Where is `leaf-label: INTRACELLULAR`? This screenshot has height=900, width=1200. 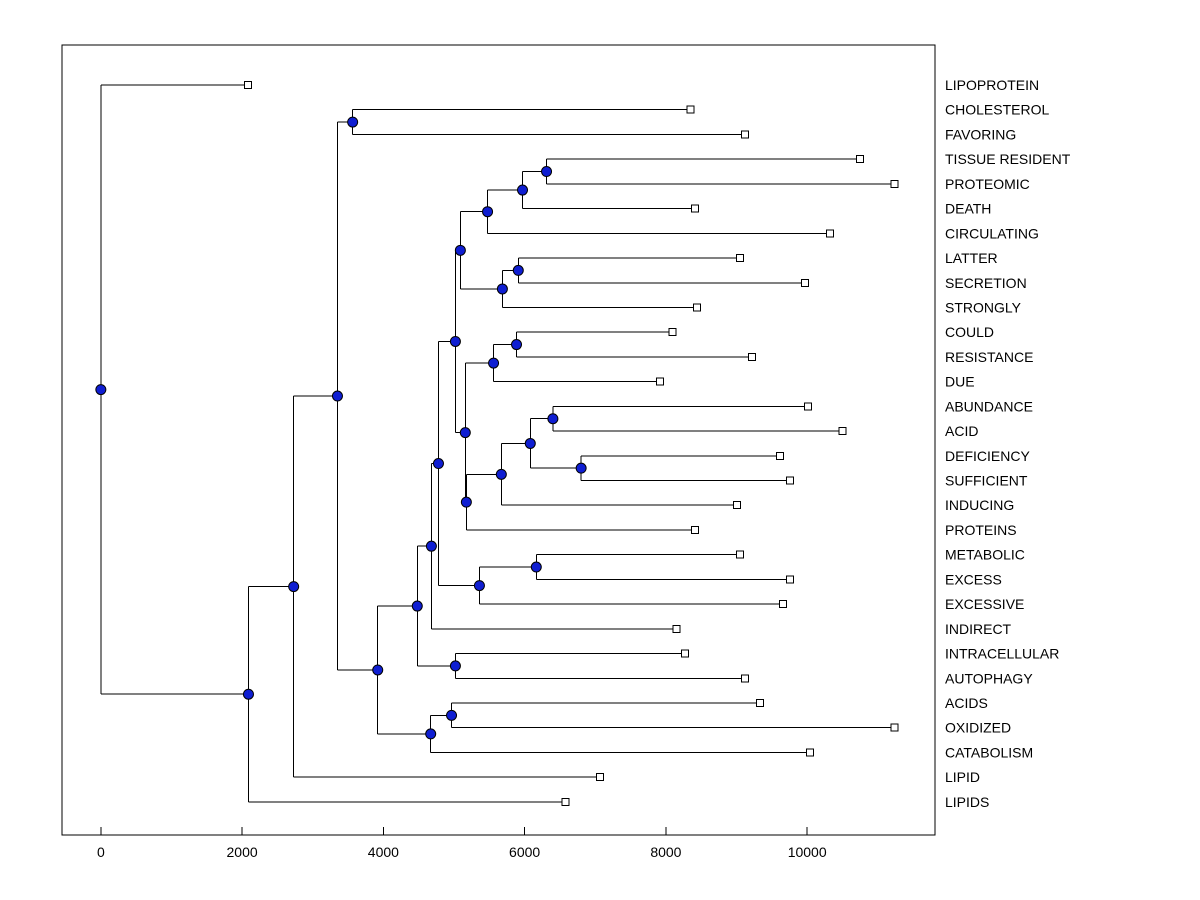 leaf-label: INTRACELLULAR is located at coordinates (1002, 654).